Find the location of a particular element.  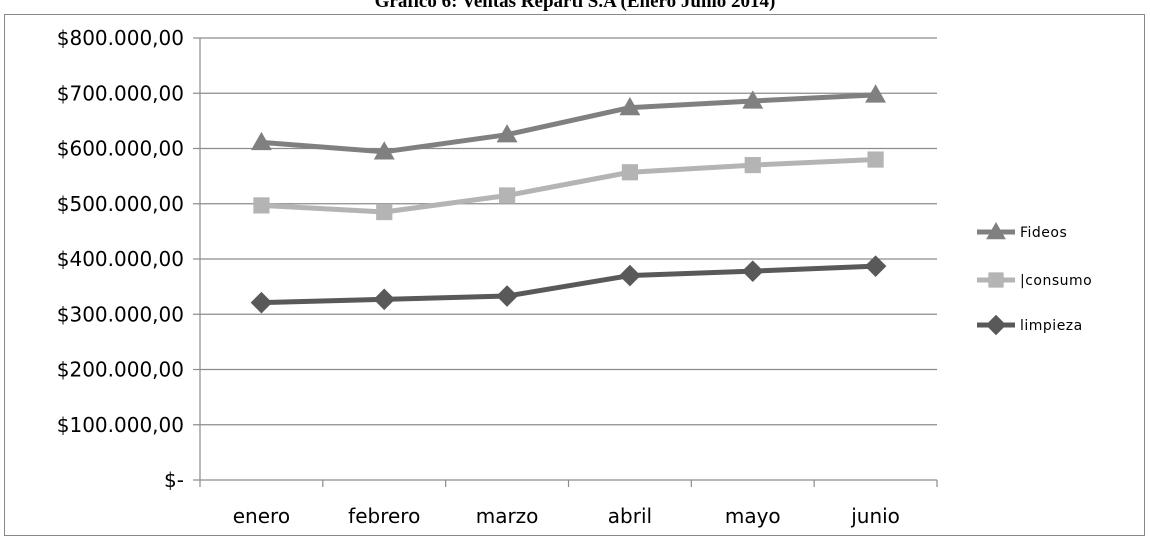

series-line-consumo is located at coordinates (568, 186).